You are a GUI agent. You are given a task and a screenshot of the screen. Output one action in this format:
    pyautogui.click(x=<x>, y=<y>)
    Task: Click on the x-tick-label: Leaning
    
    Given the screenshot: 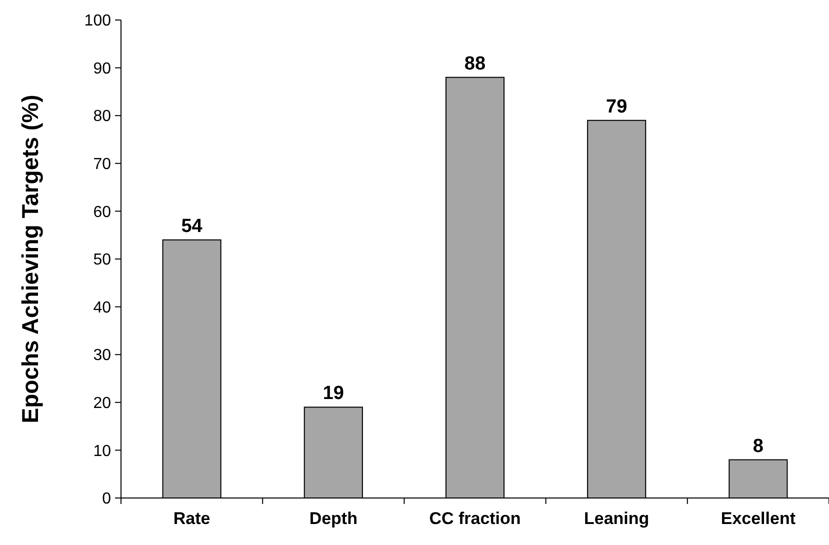 What is the action you would take?
    pyautogui.click(x=617, y=518)
    